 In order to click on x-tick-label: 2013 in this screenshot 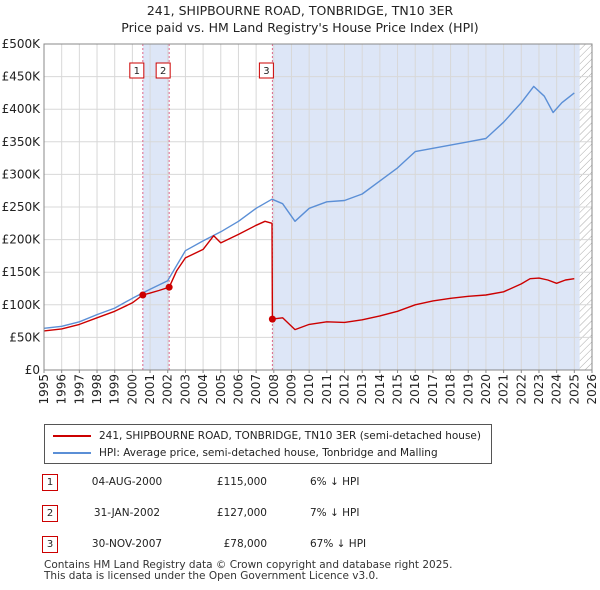, I will do `click(362, 389)`.